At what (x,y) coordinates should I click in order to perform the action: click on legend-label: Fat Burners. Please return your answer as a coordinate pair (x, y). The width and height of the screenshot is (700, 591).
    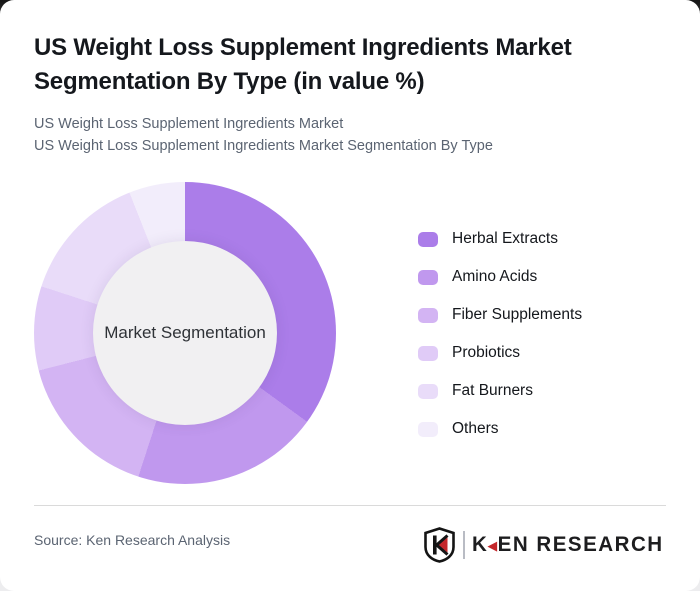
    Looking at the image, I should click on (492, 390).